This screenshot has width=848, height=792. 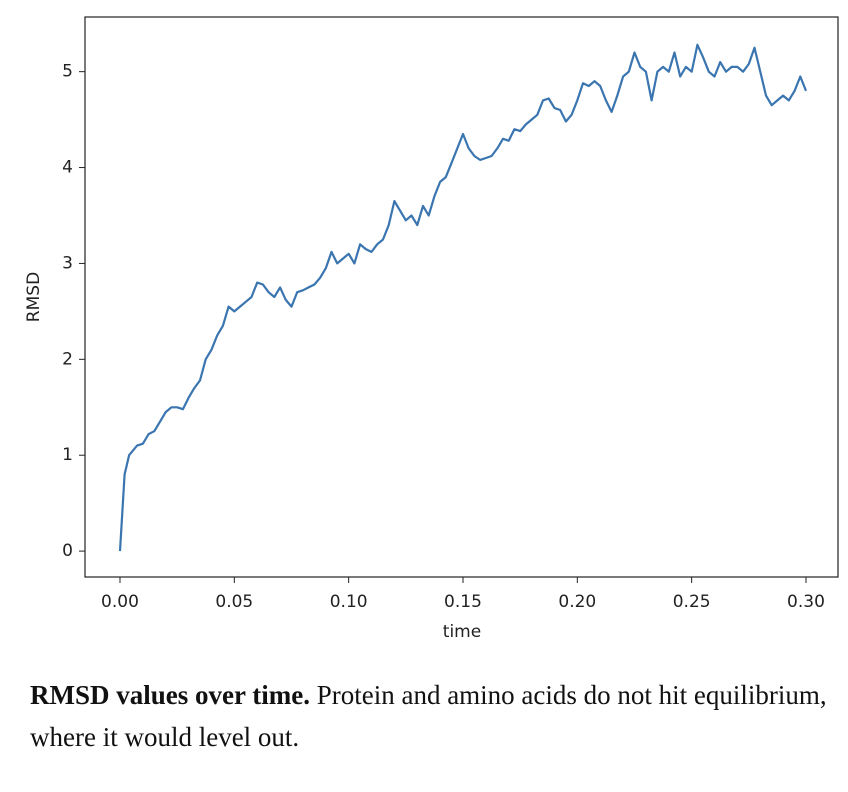 I want to click on x-tick-label: 0.00, so click(x=120, y=602).